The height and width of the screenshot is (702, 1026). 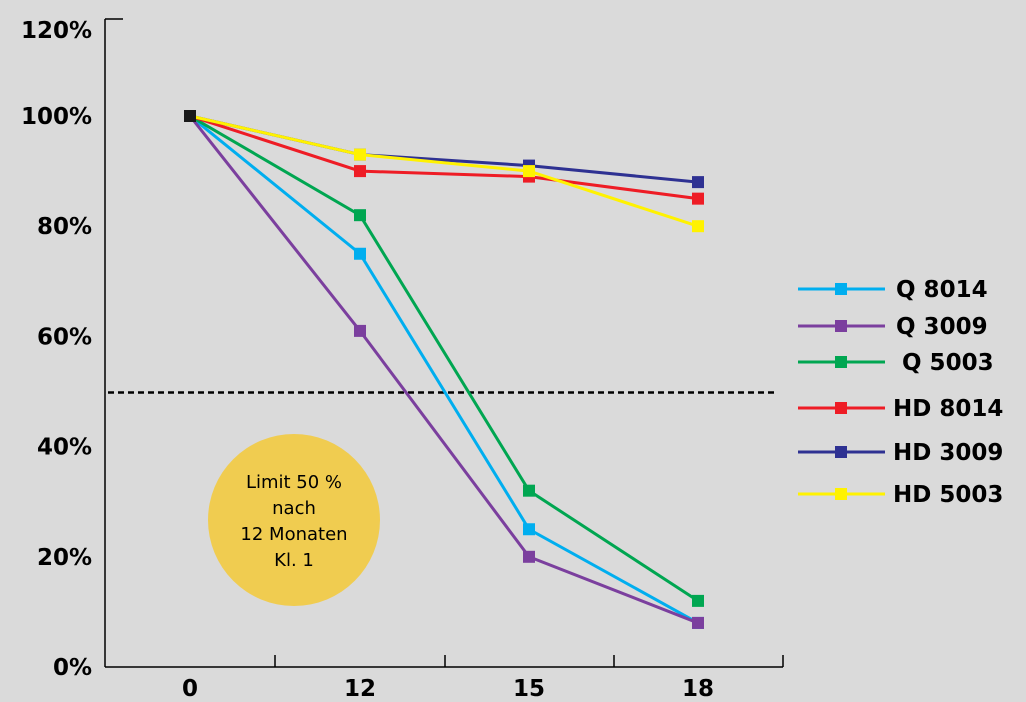 I want to click on legend-item: HD 8014, so click(x=900, y=409).